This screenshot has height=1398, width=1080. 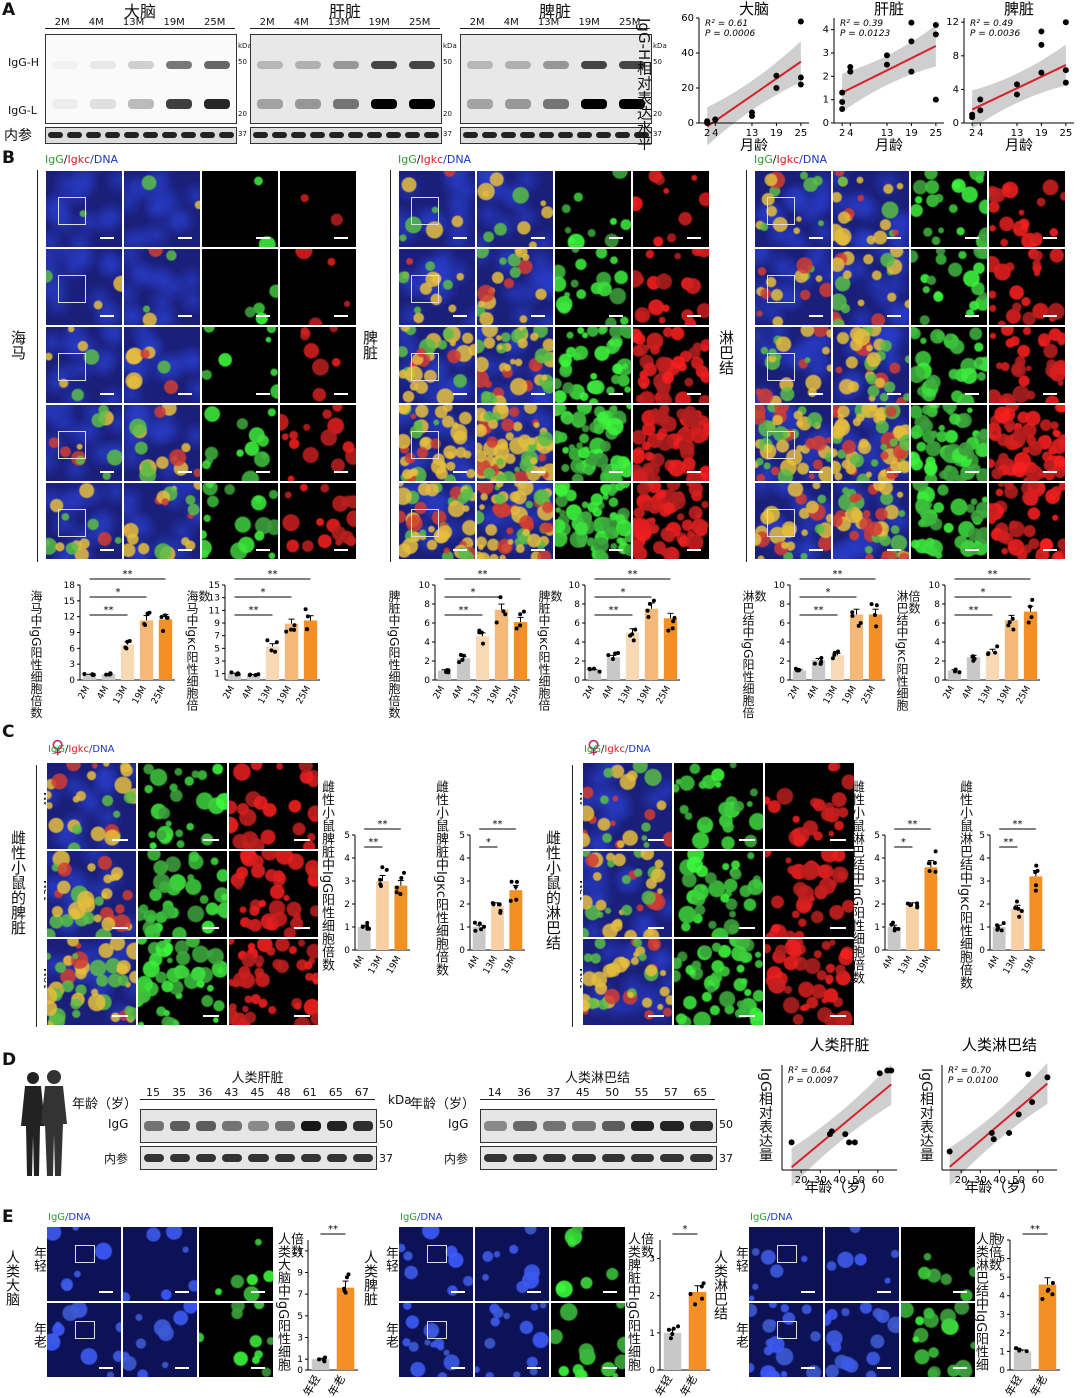 I want to click on tissue-label-e: 人类淋巴结, so click(x=720, y=1285).